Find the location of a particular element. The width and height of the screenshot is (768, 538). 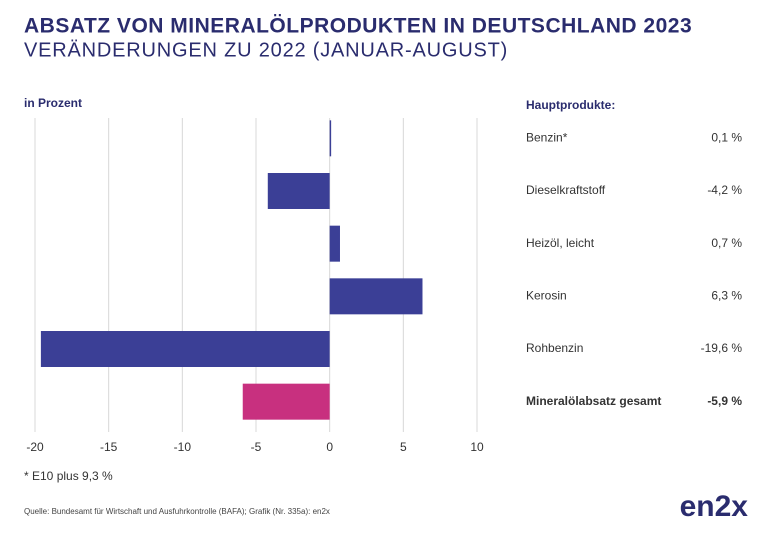

value-label: 6,3 % is located at coordinates (726, 296).